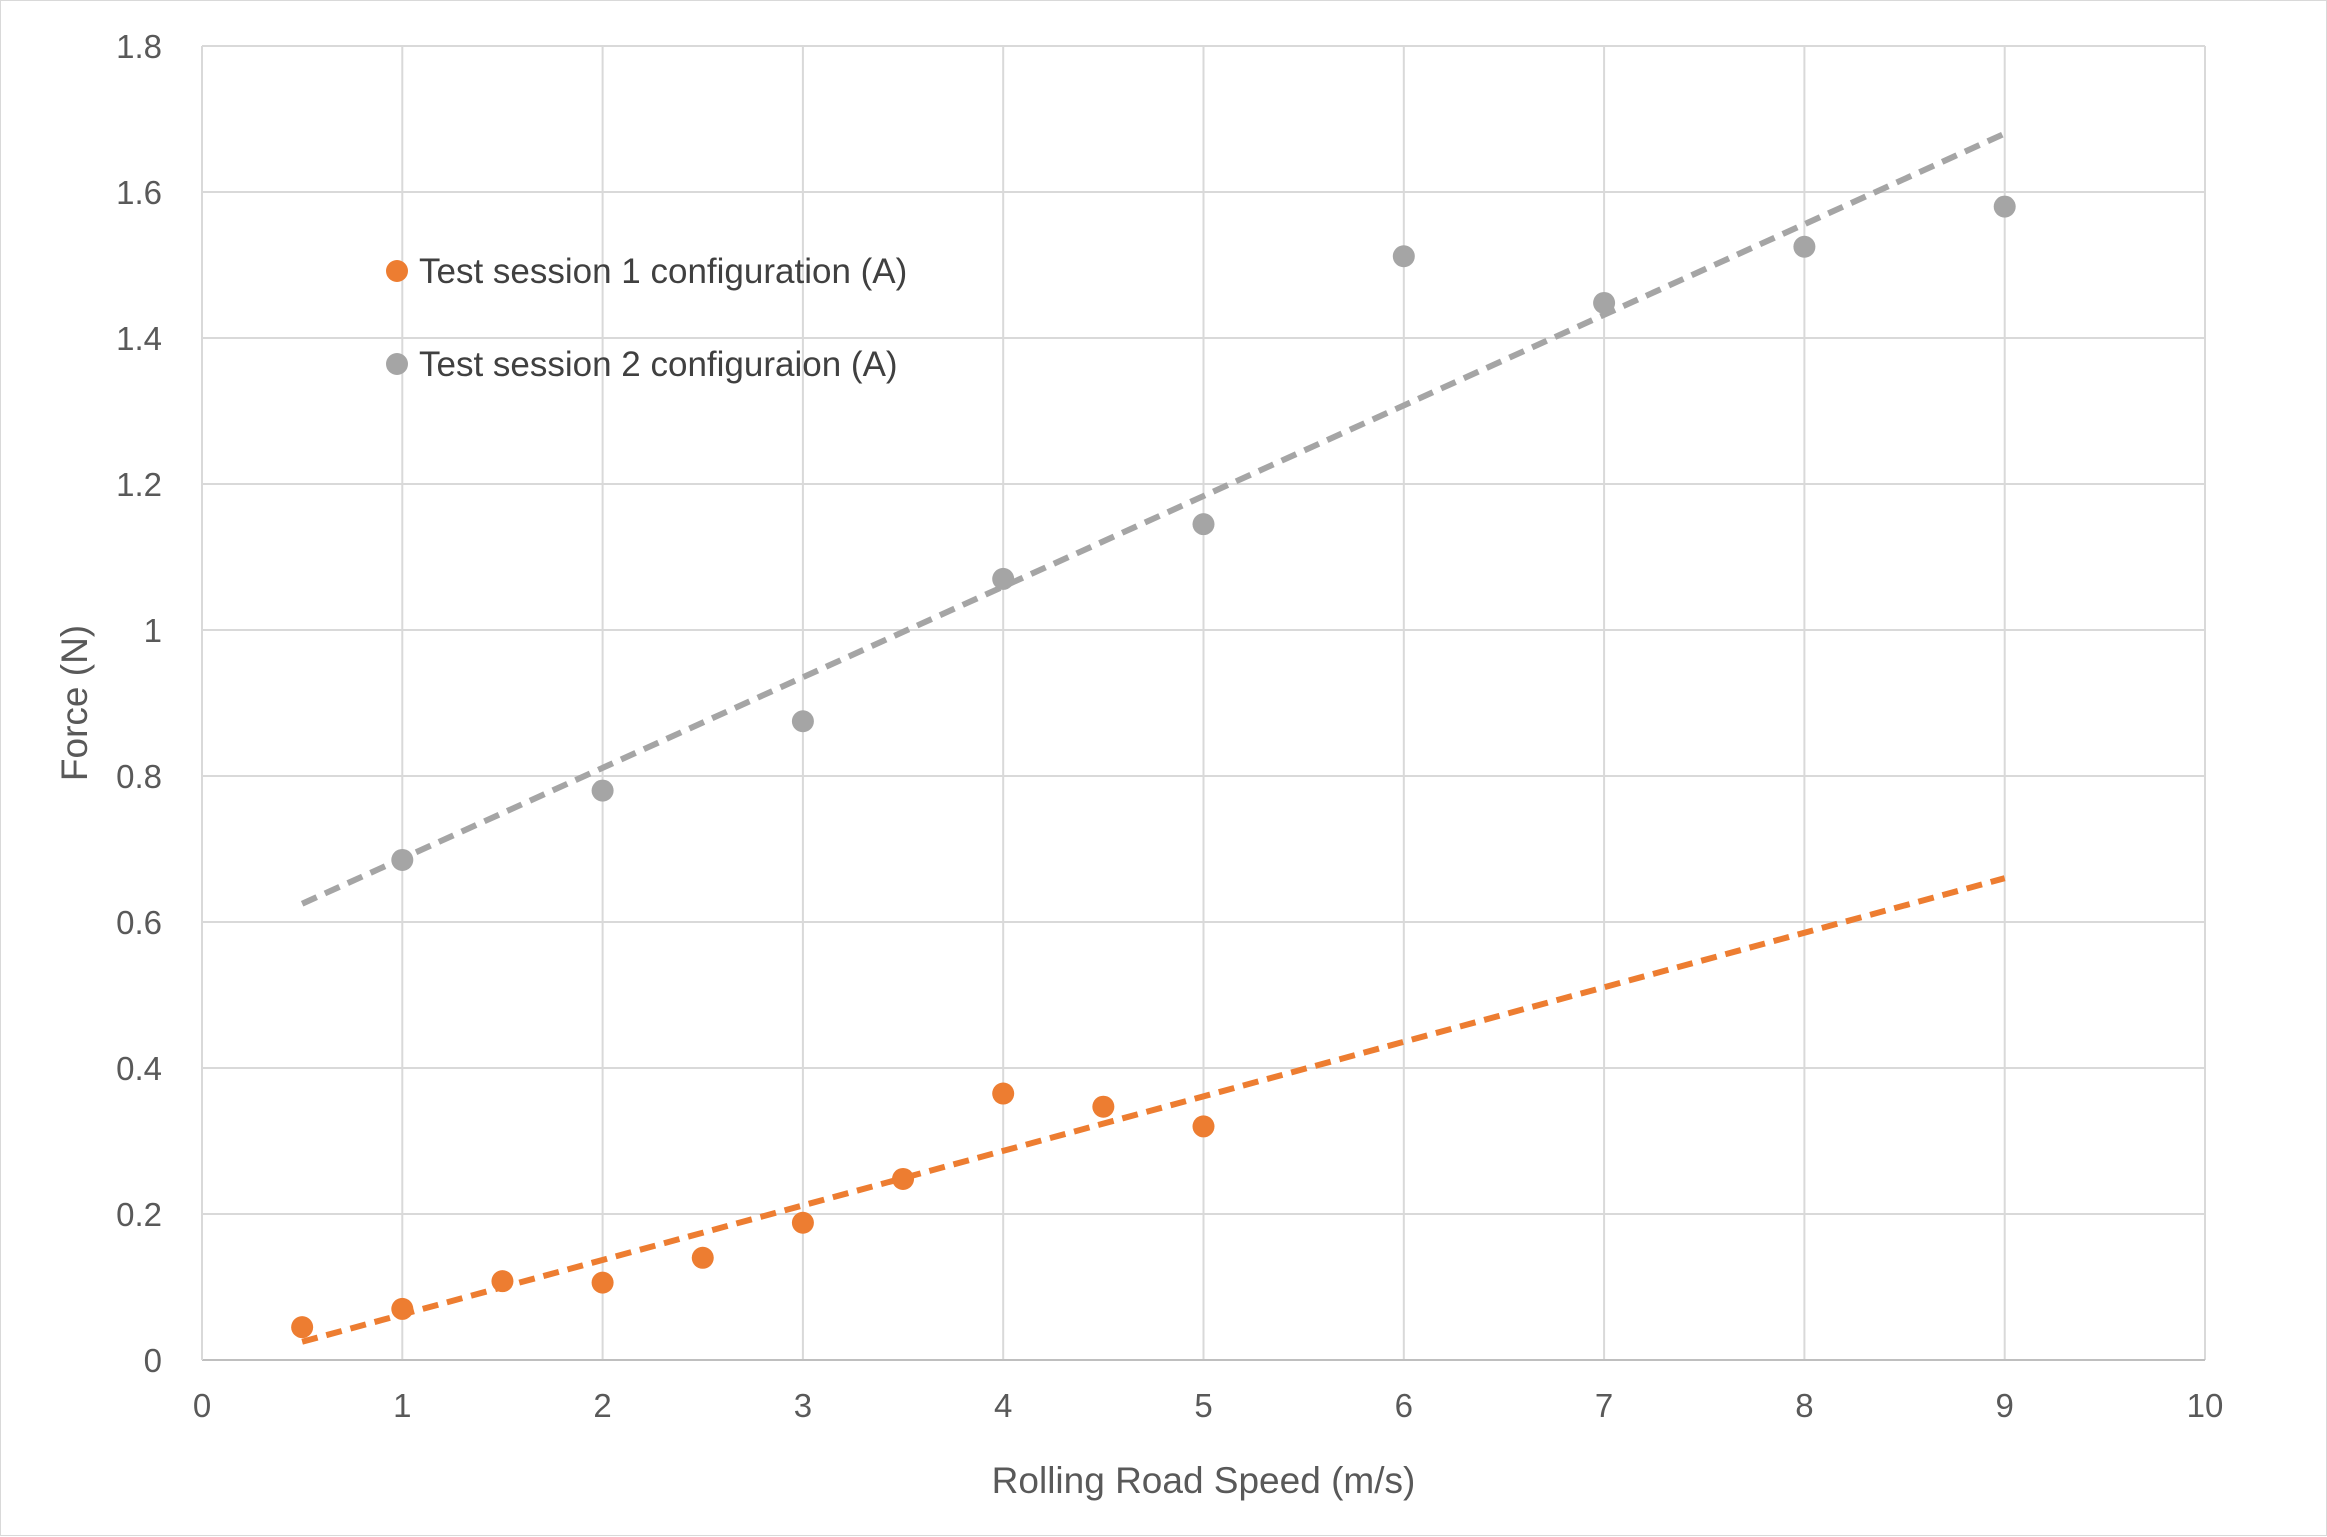 This screenshot has height=1537, width=2327. Describe the element at coordinates (139, 922) in the screenshot. I see `y-tick-label: 0.6` at that location.